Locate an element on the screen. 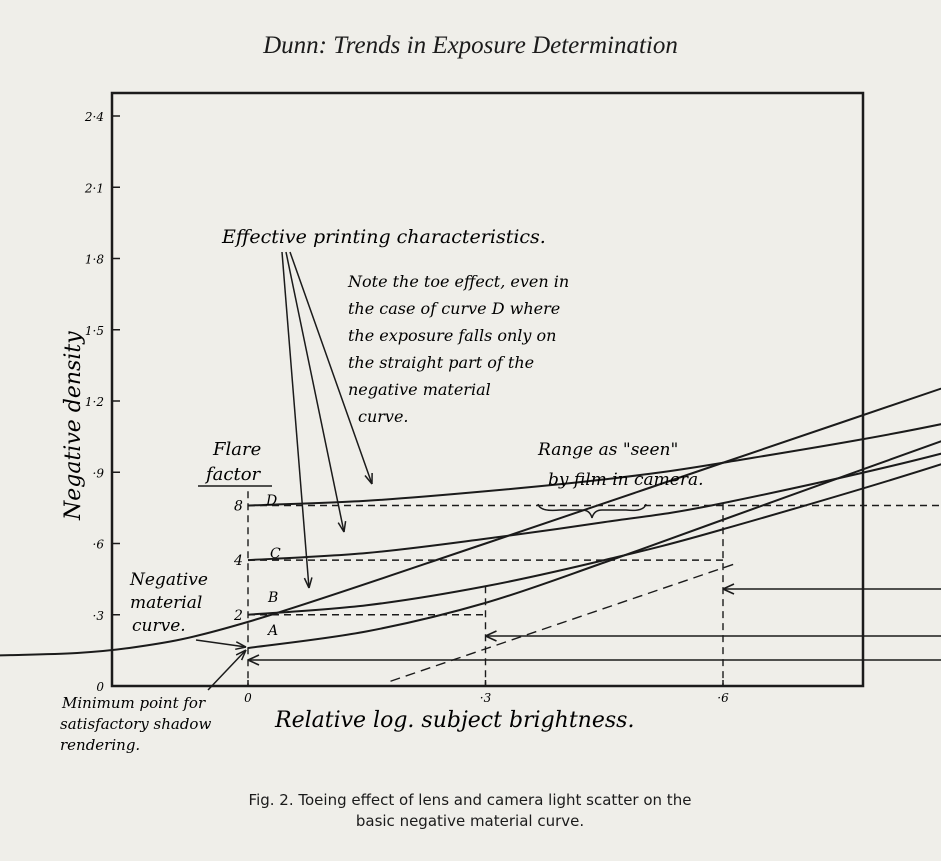  caption-line-2: basic negative material curve. is located at coordinates (470, 821).